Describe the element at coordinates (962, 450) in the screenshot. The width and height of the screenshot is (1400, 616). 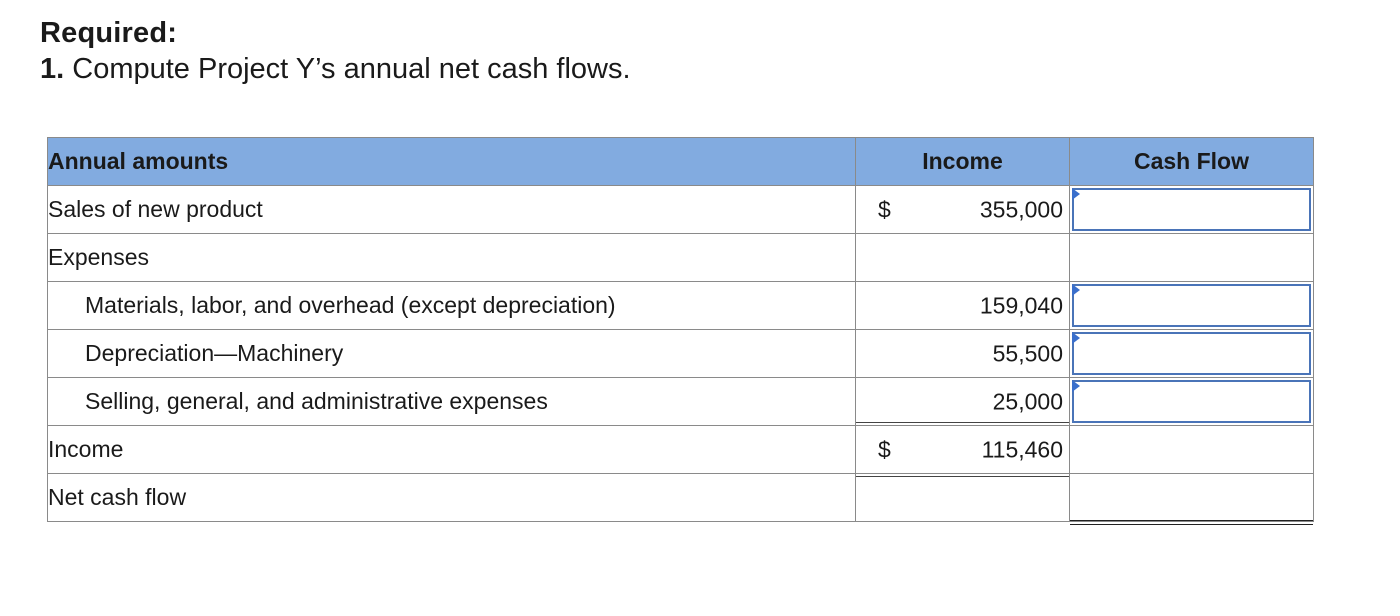
I see `income-cell-total: $ 115,460` at that location.